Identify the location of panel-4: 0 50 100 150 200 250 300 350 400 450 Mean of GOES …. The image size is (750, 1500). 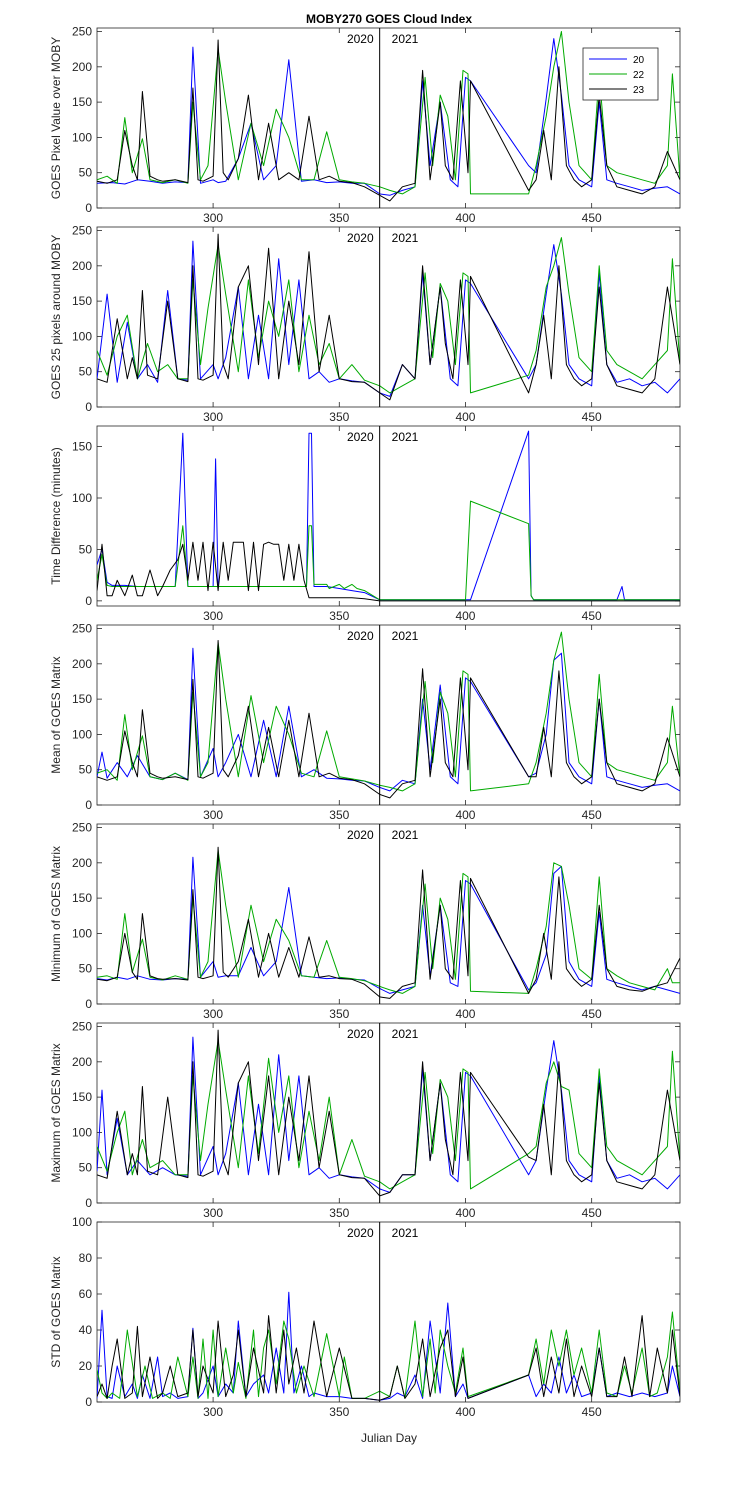
(365, 722).